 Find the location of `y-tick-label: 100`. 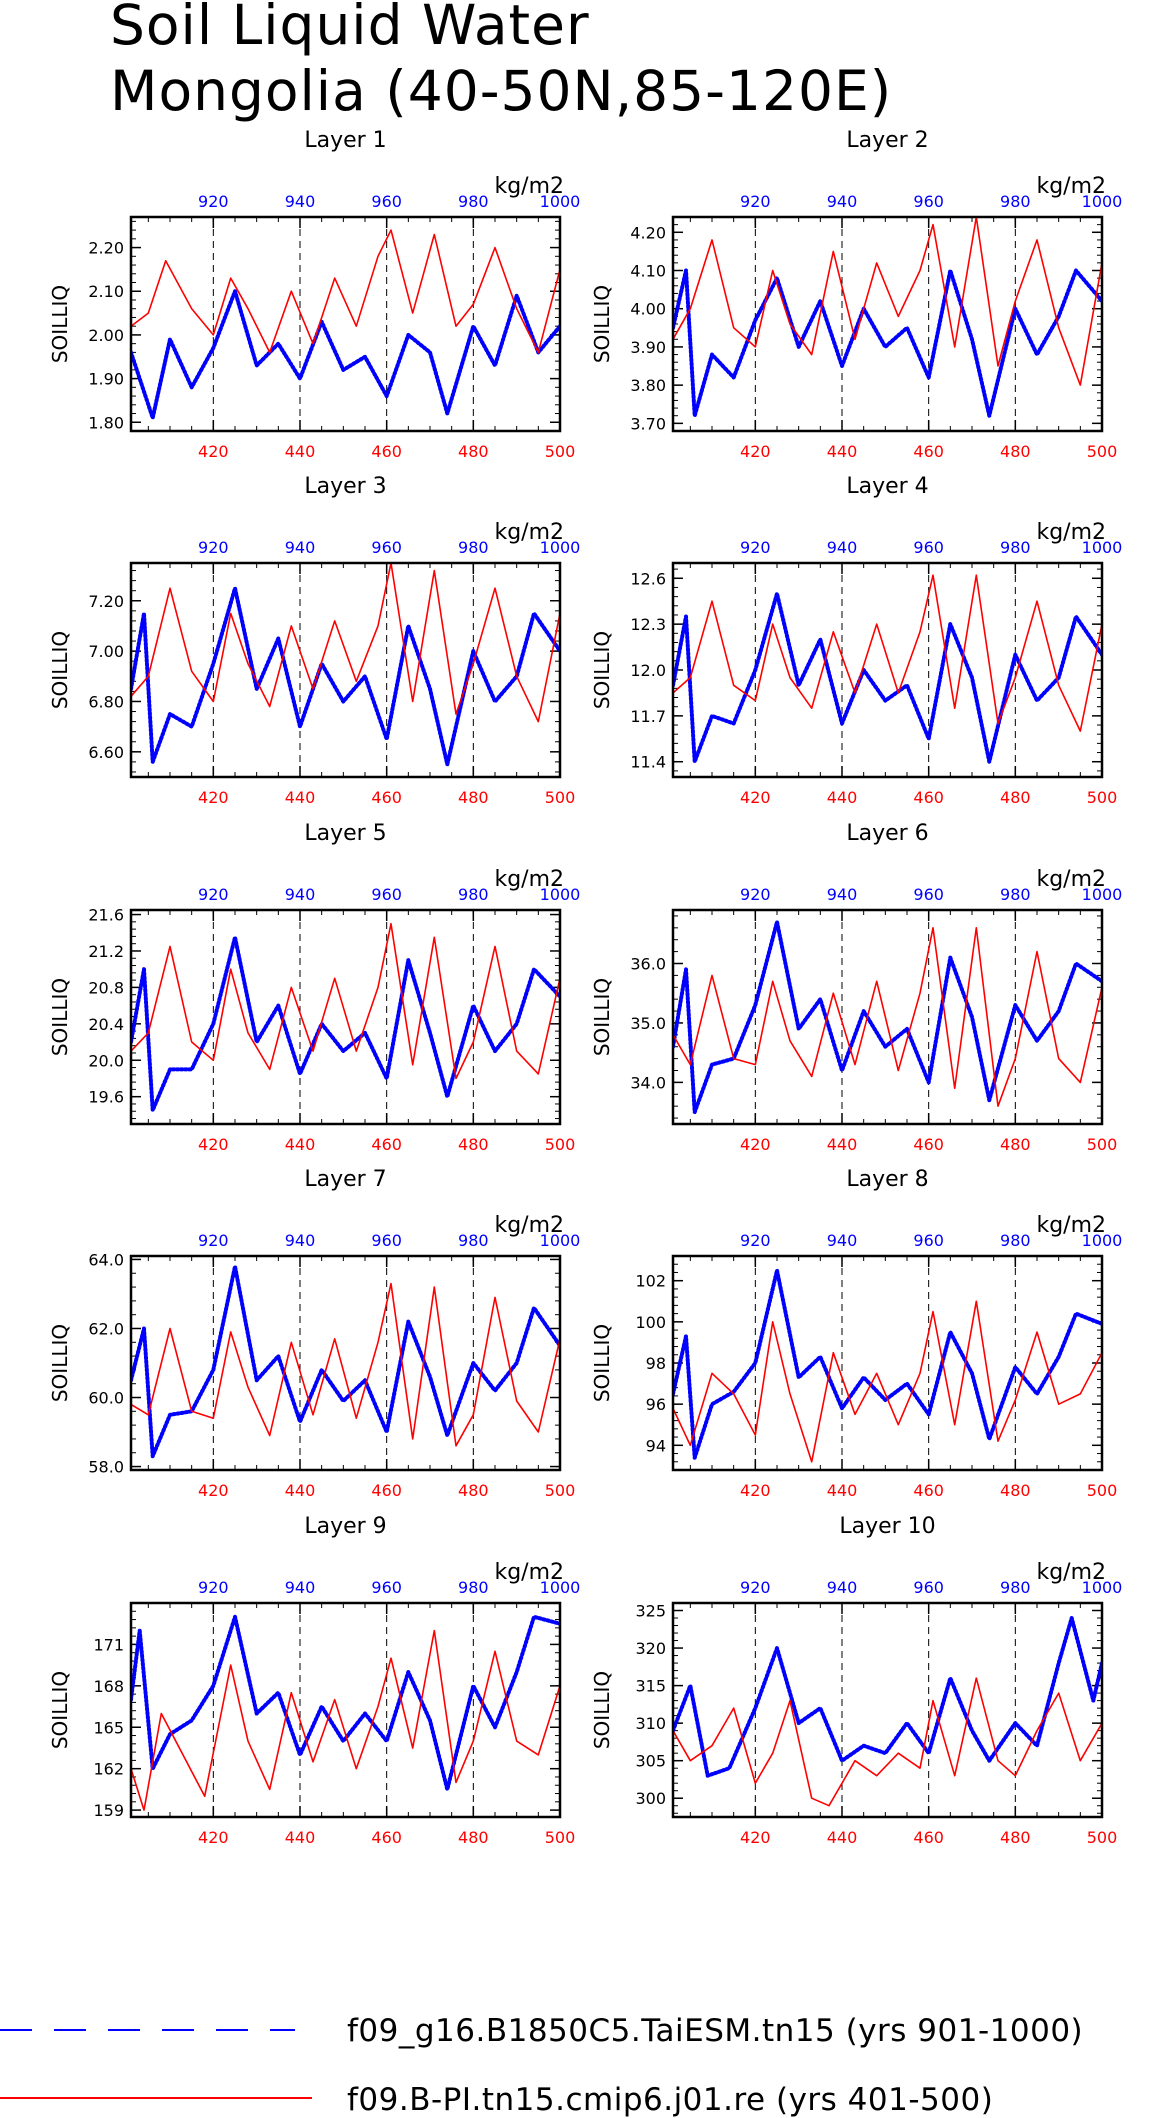

y-tick-label: 100 is located at coordinates (650, 1322).